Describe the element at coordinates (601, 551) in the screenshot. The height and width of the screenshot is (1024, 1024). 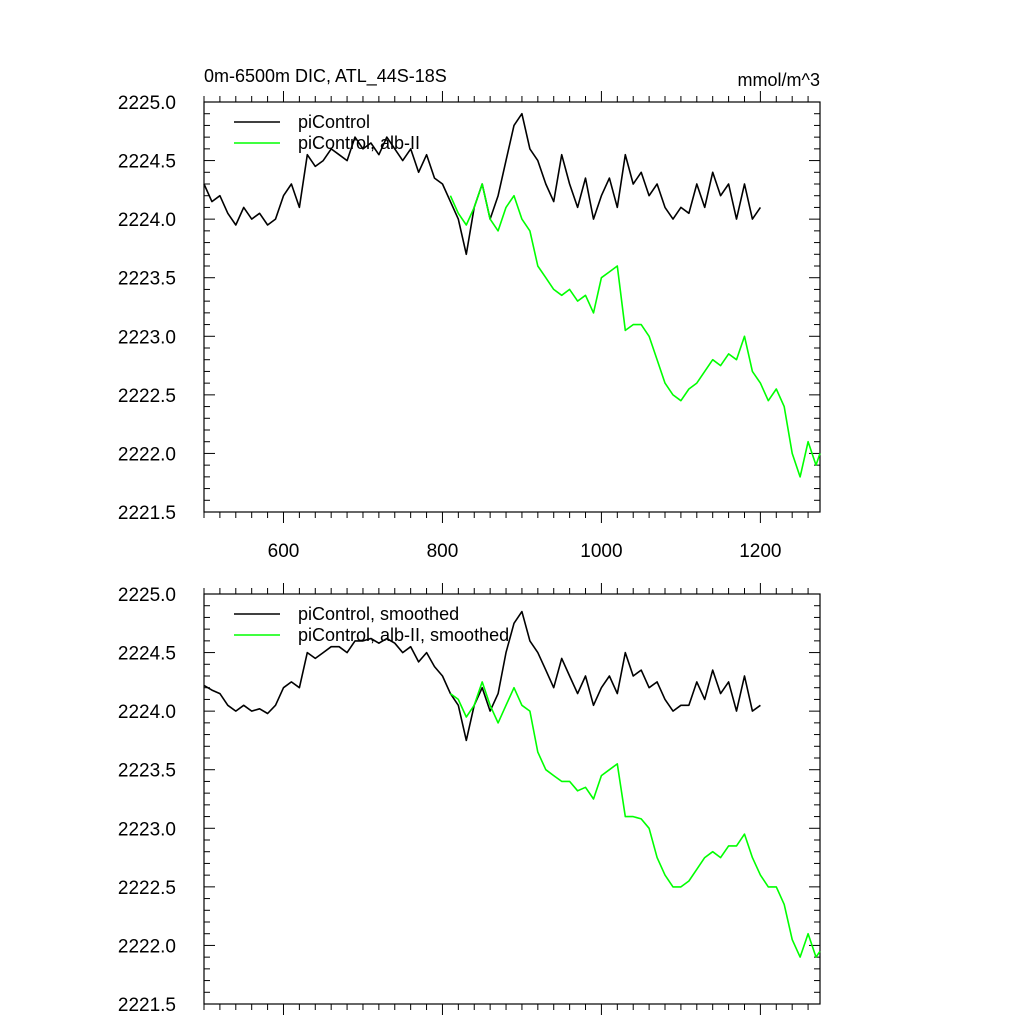
I see `x-tick-label: 1000` at that location.